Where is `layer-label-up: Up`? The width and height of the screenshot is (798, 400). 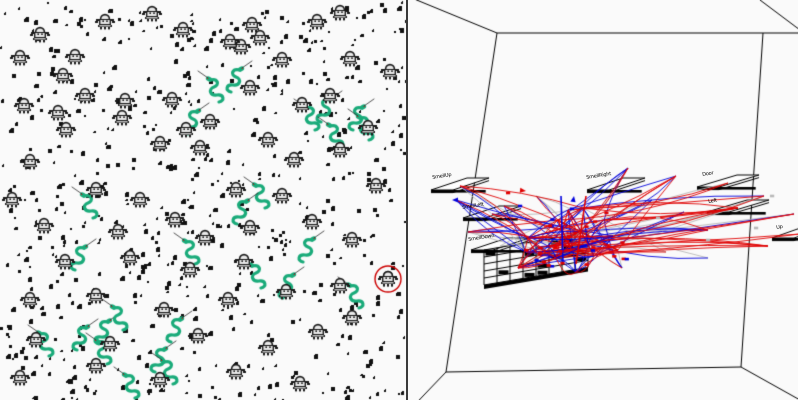
layer-label-up: Up is located at coordinates (779, 227).